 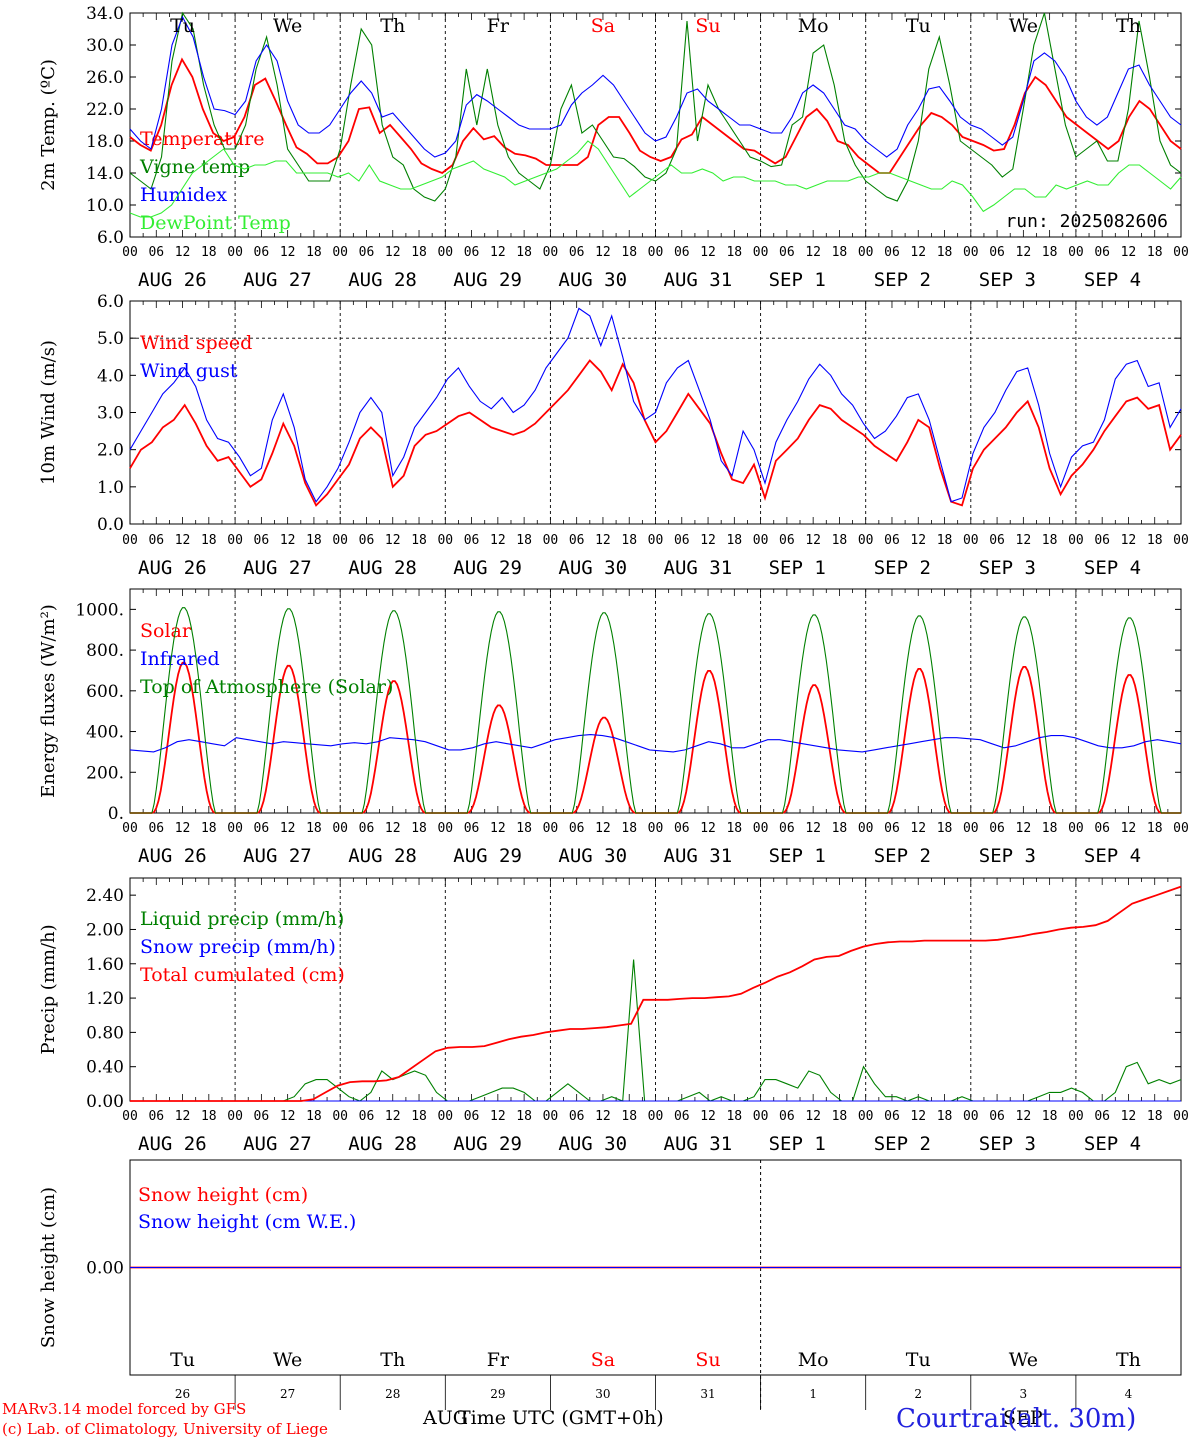 What do you see at coordinates (487, 1144) in the screenshot?
I see `day-label: AUG 29` at bounding box center [487, 1144].